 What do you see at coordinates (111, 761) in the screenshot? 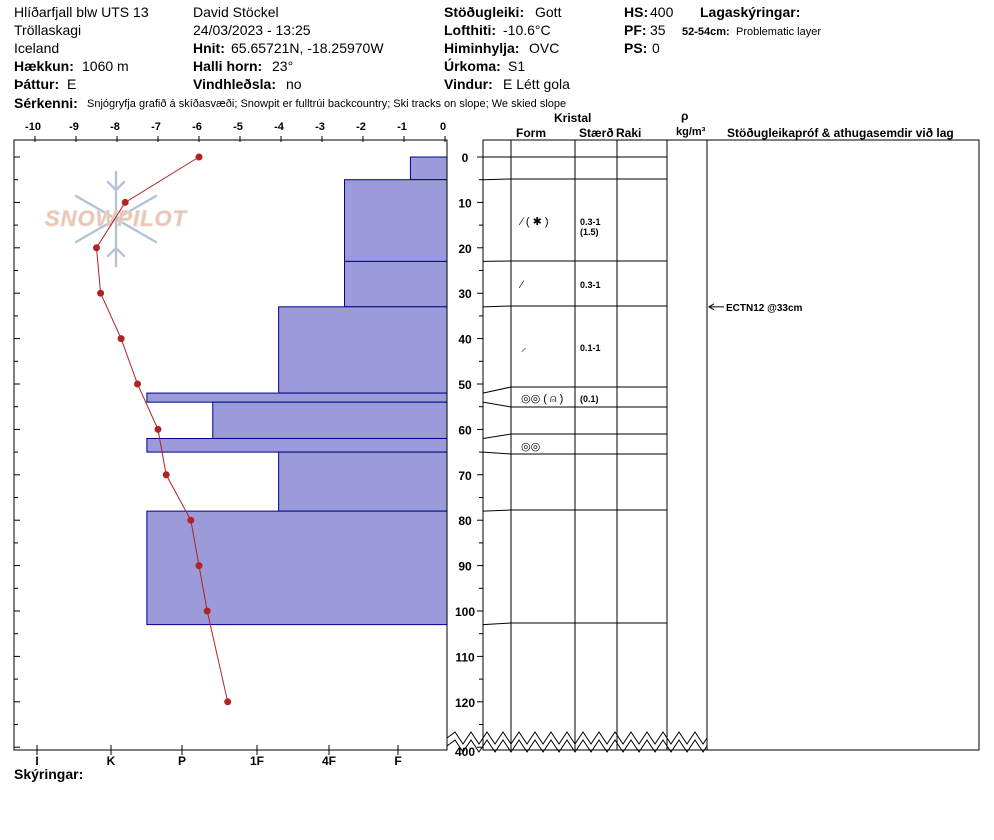
I see `hardness-tick-label-1: K` at bounding box center [111, 761].